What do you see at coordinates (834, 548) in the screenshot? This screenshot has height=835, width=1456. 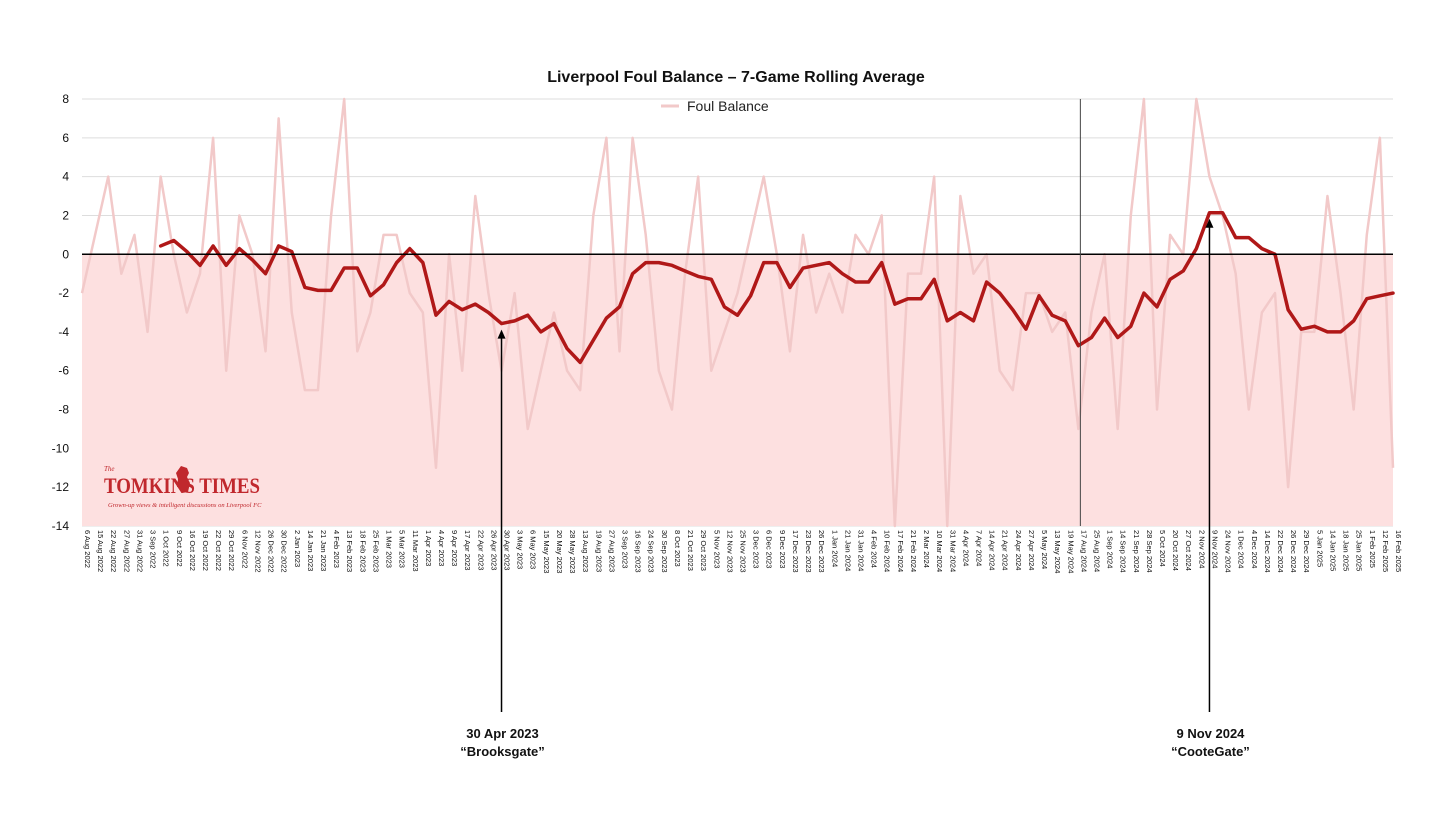 I see `x-tick-label: 1 Jan 2024` at bounding box center [834, 548].